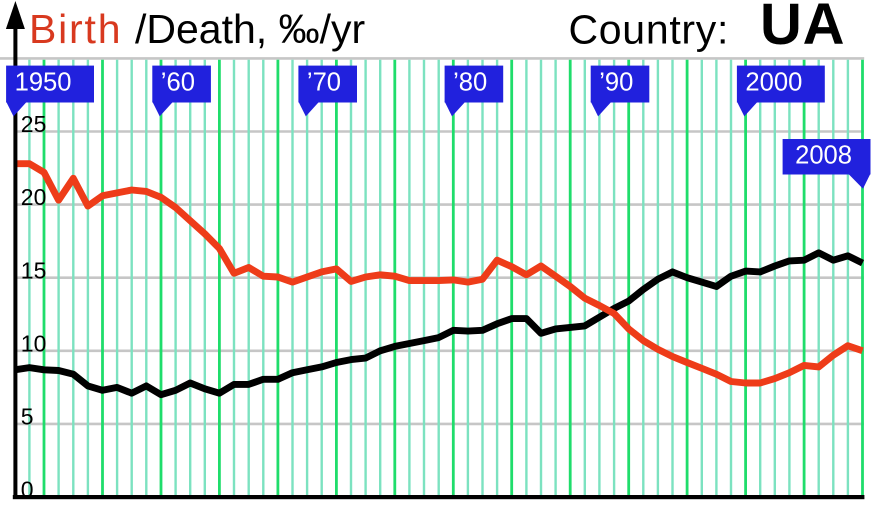 This screenshot has width=878, height=512. What do you see at coordinates (43, 82) in the screenshot?
I see `svg-text: 1950` at bounding box center [43, 82].